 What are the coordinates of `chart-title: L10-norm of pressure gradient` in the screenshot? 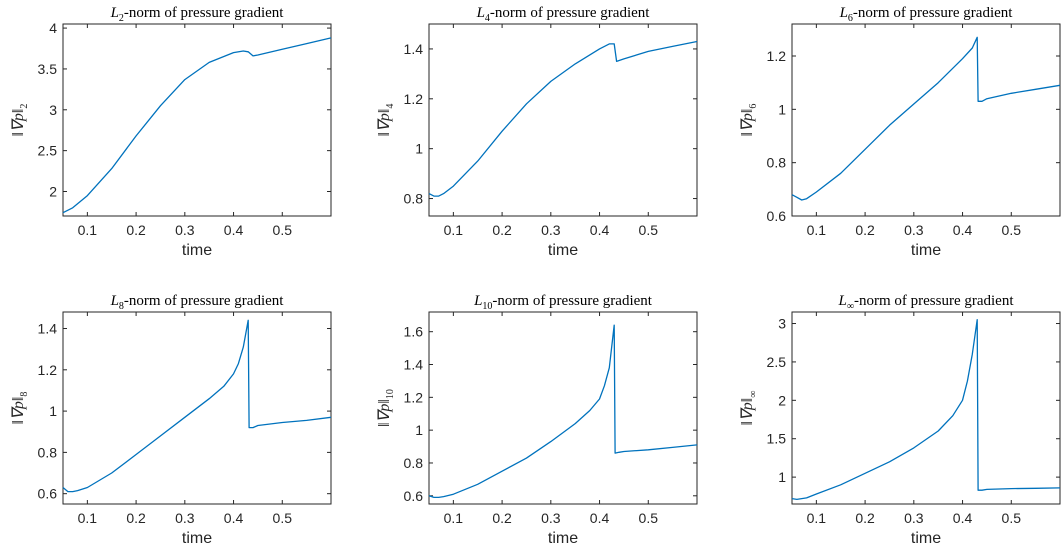 It's located at (563, 302).